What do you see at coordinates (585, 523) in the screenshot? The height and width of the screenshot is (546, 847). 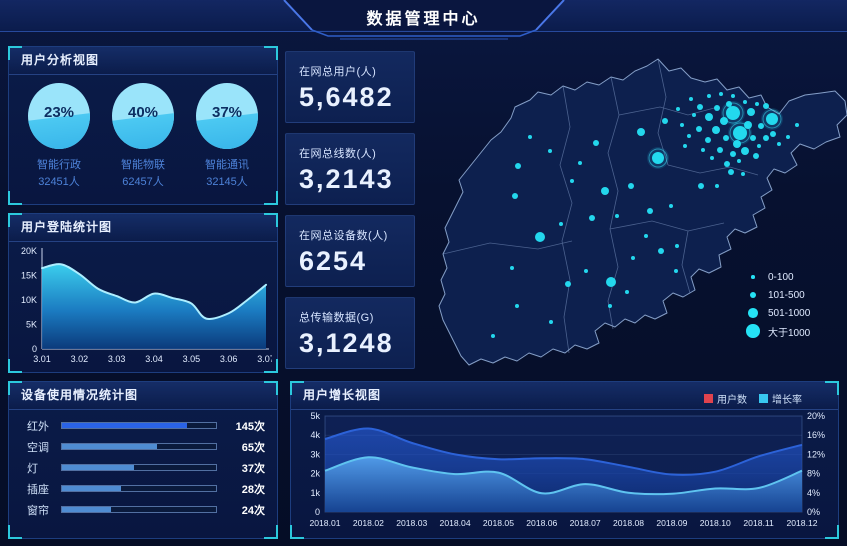 I see `svg-text: 2018.07` at bounding box center [585, 523].